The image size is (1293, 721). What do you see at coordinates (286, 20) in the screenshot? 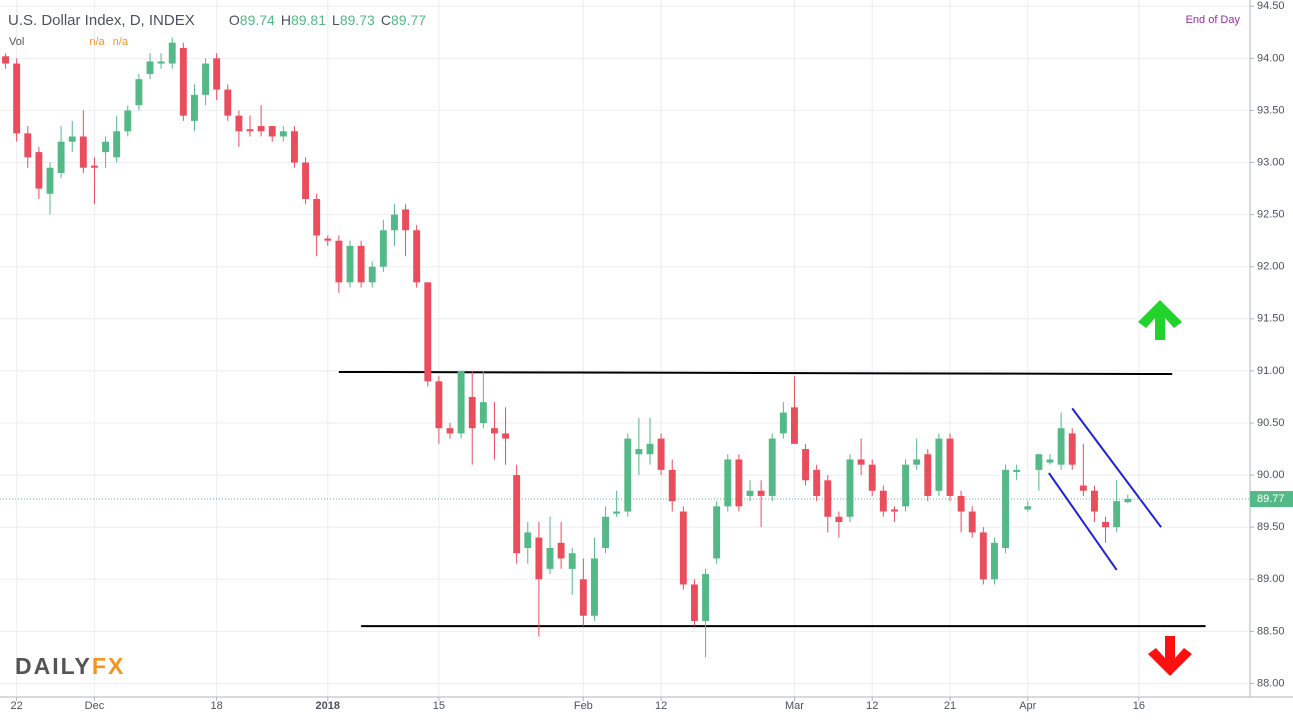
I see `header-label: H` at bounding box center [286, 20].